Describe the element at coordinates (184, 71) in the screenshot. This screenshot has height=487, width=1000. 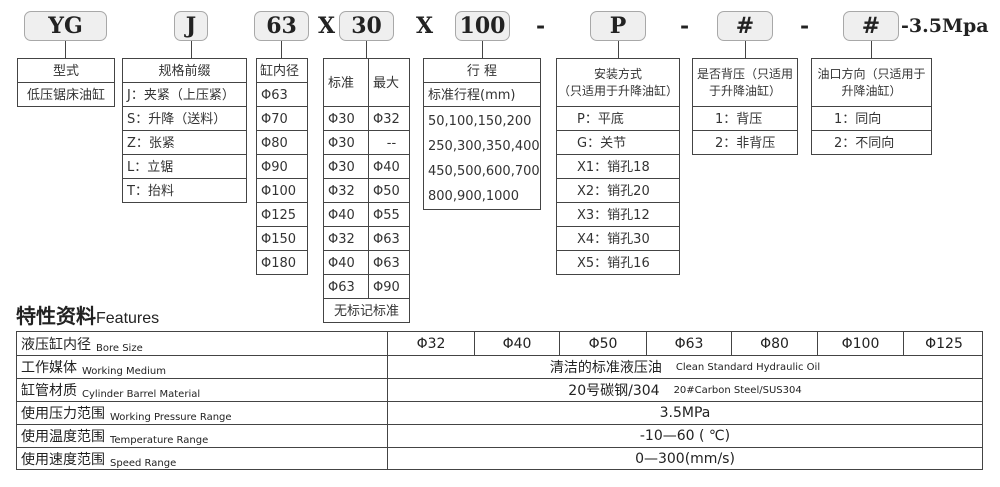
I see `table-header: 规格前缀` at that location.